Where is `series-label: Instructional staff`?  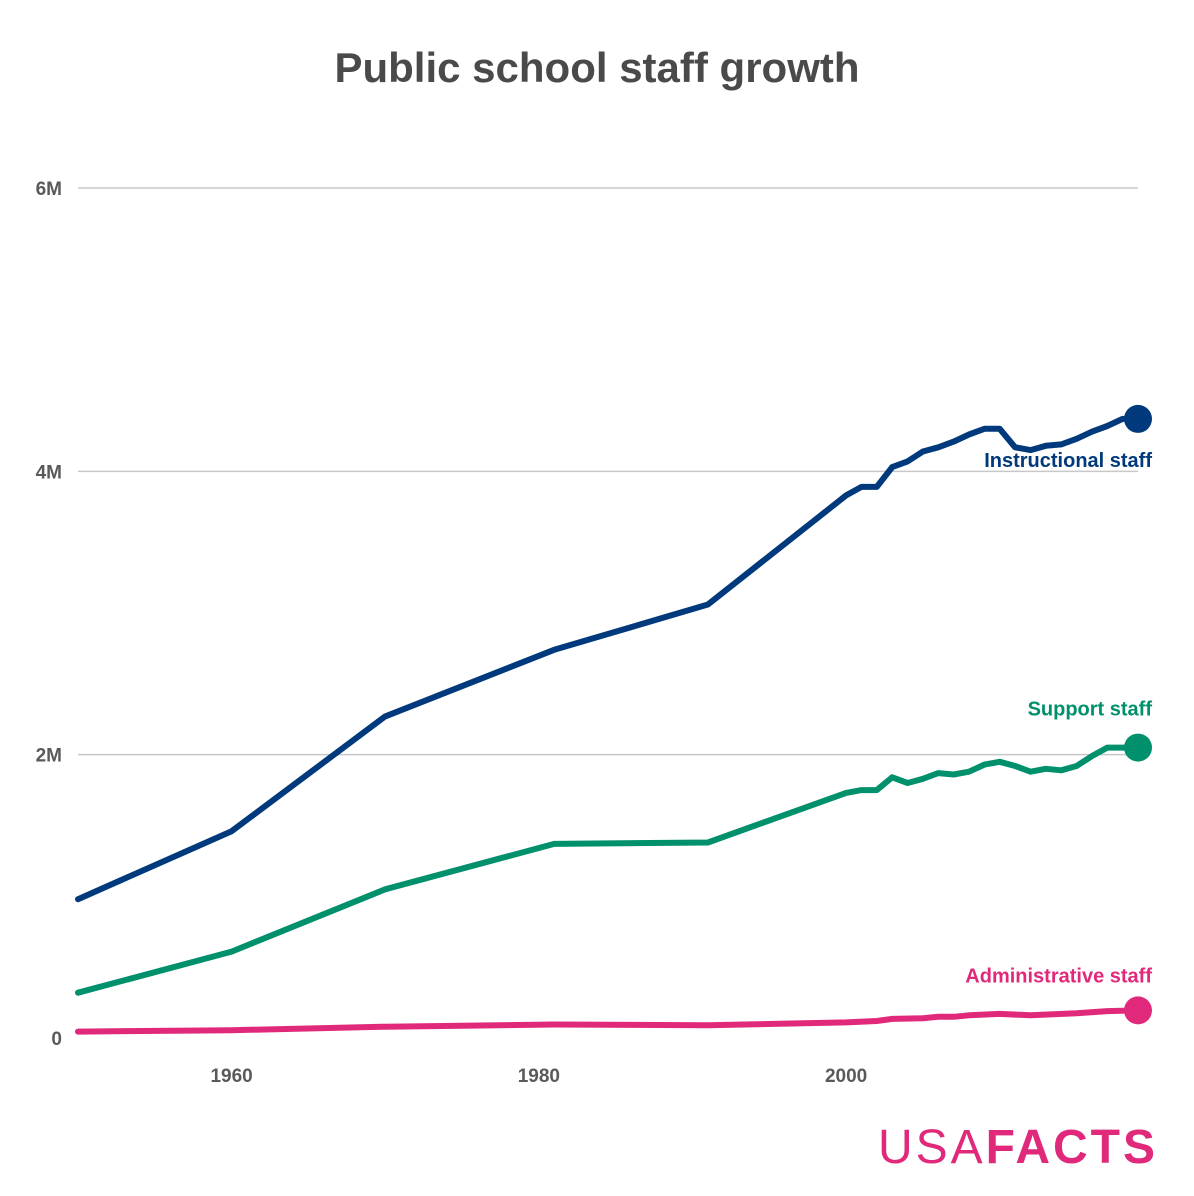
series-label: Instructional staff is located at coordinates (1068, 461).